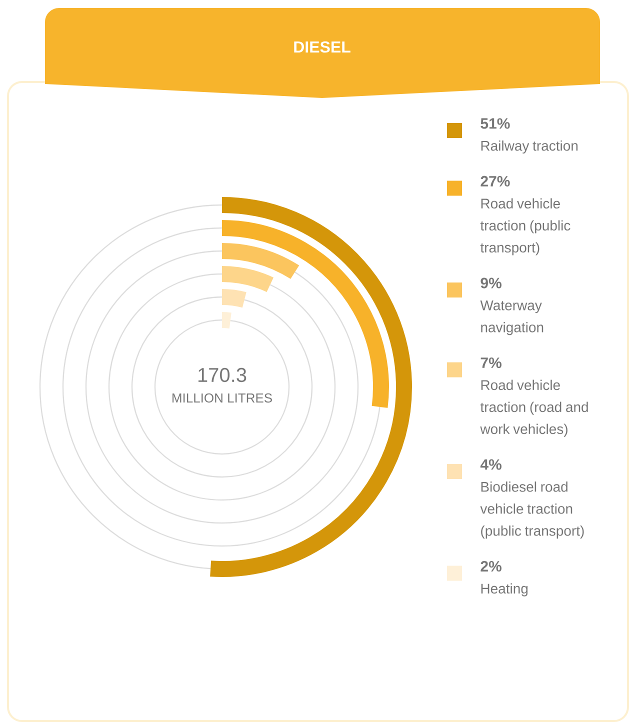 The width and height of the screenshot is (635, 725). Describe the element at coordinates (504, 589) in the screenshot. I see `category-label: Heating` at that location.